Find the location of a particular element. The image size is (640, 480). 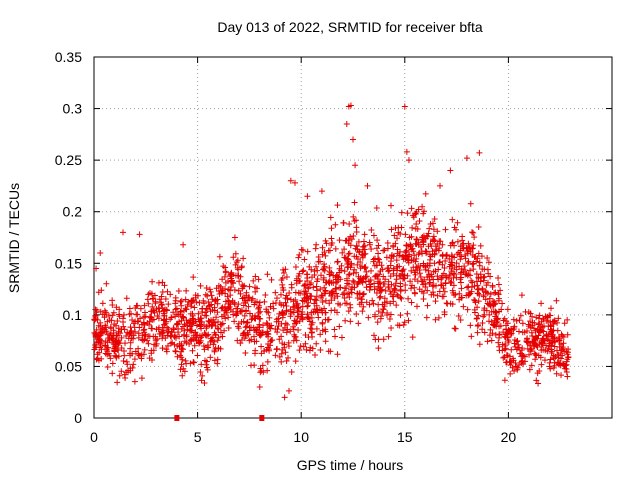

y-tick-label: 0.2 is located at coordinates (73, 212).